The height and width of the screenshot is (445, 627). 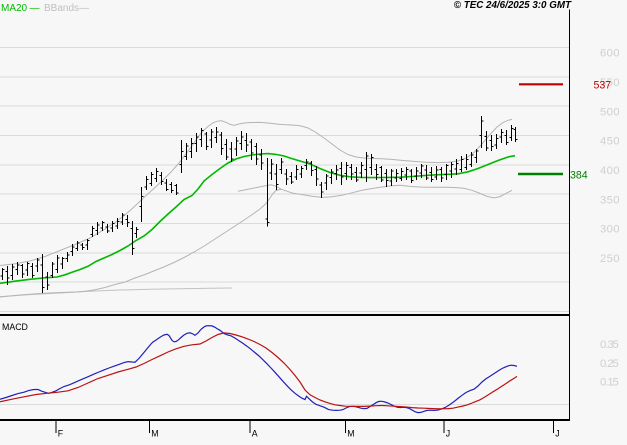 What do you see at coordinates (610, 230) in the screenshot?
I see `svg-text: 300` at bounding box center [610, 230].